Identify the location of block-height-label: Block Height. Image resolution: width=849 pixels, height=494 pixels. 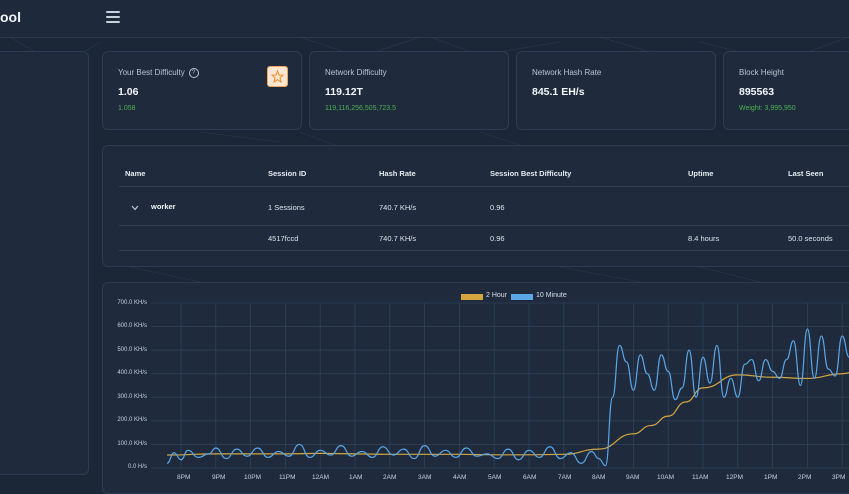
(761, 72).